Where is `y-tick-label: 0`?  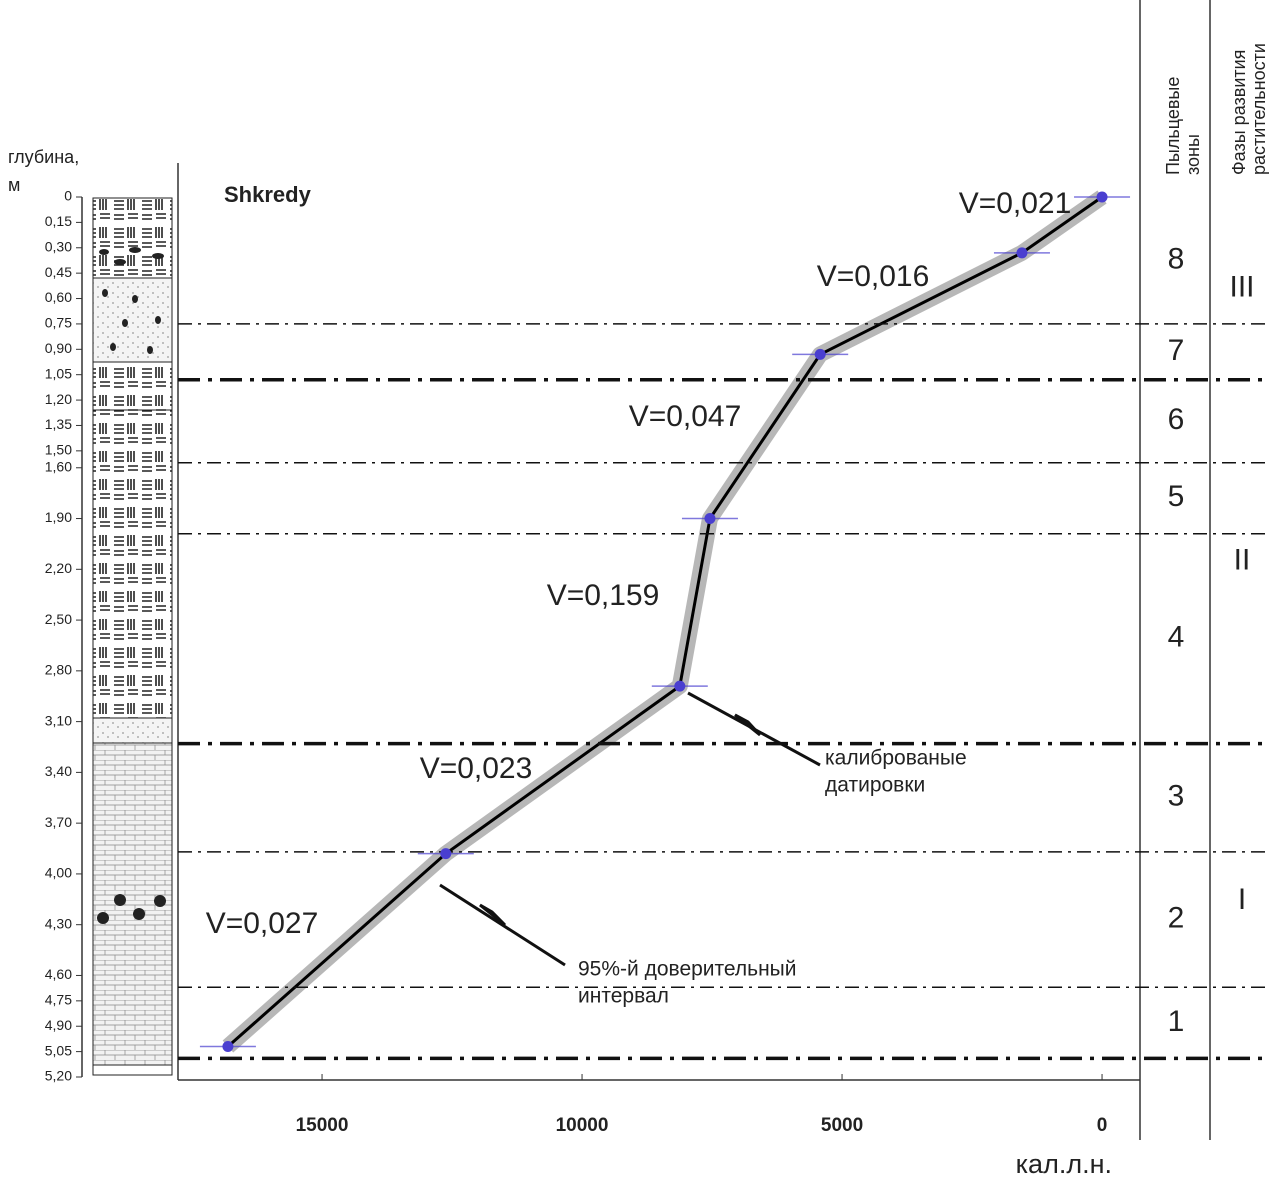 y-tick-label: 0 is located at coordinates (68, 196).